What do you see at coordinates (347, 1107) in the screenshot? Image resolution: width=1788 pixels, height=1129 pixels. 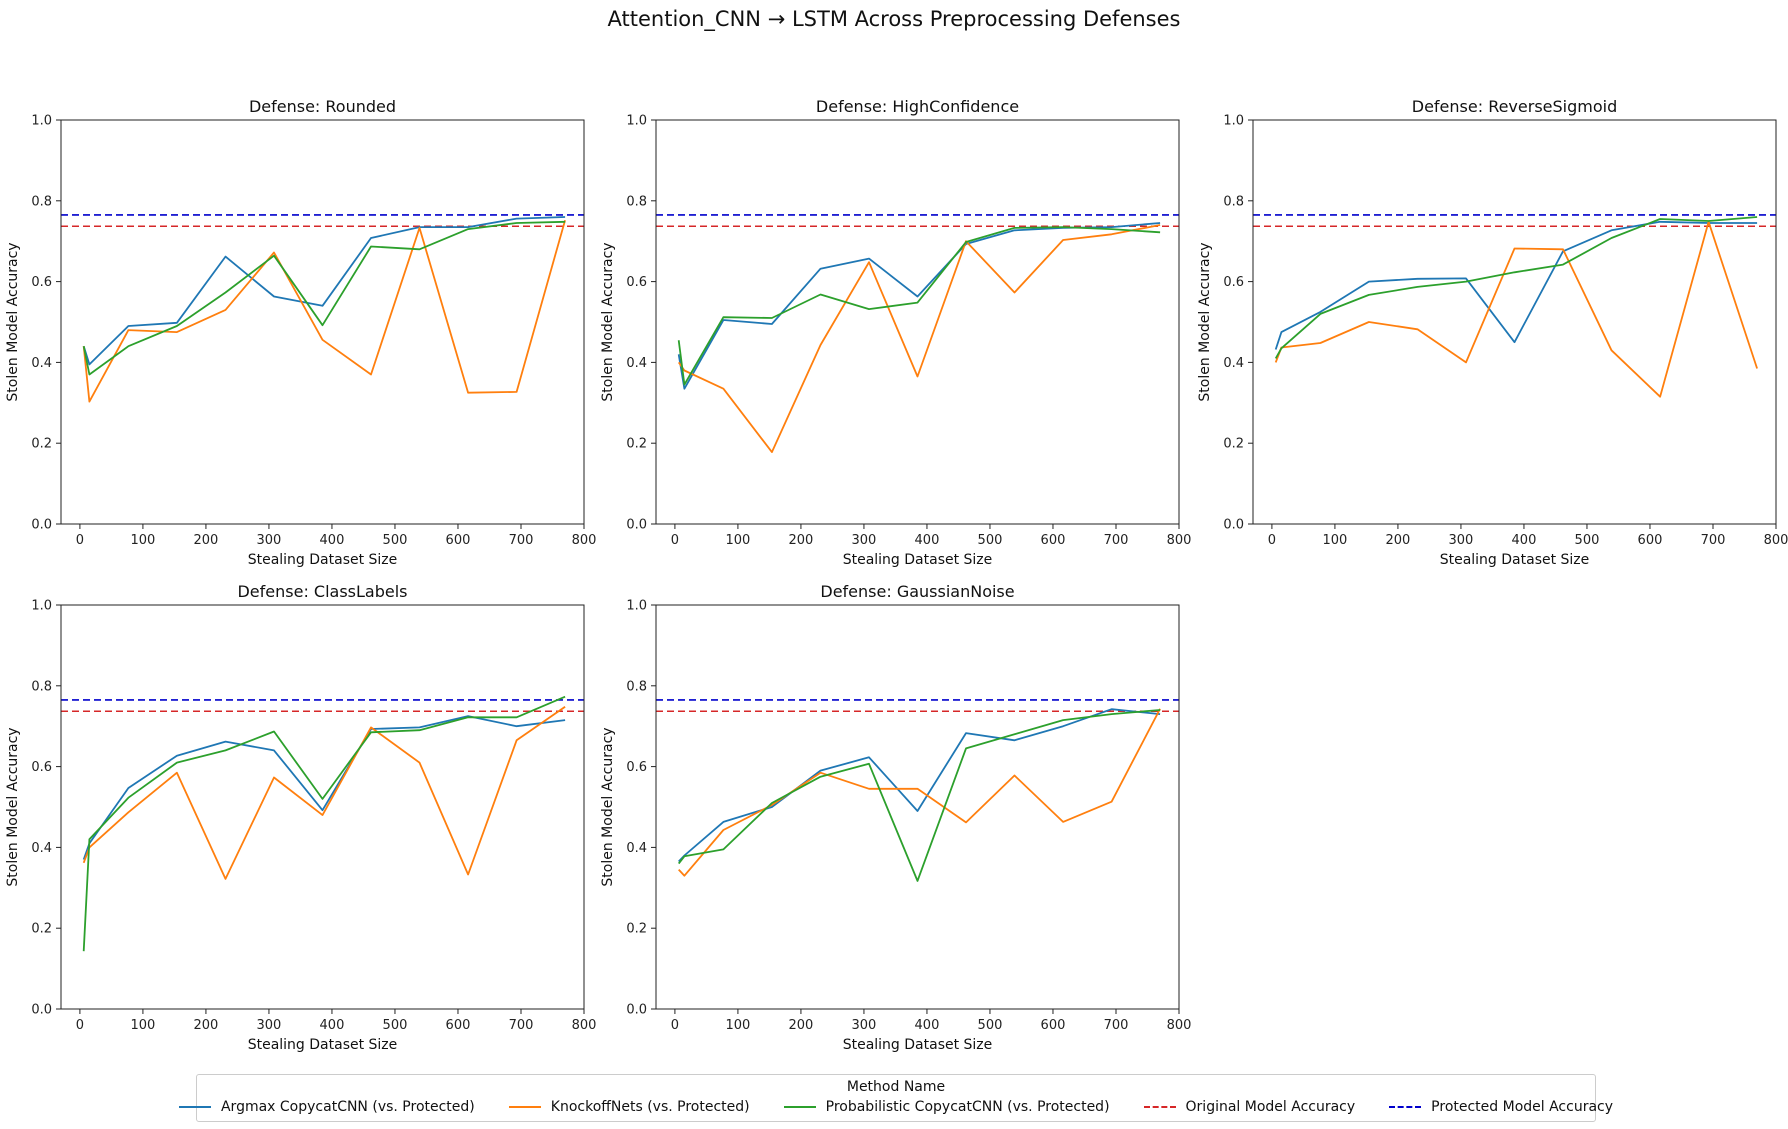 I see `legend-label: Argmax CopycatCNN (vs. Protected)` at bounding box center [347, 1107].